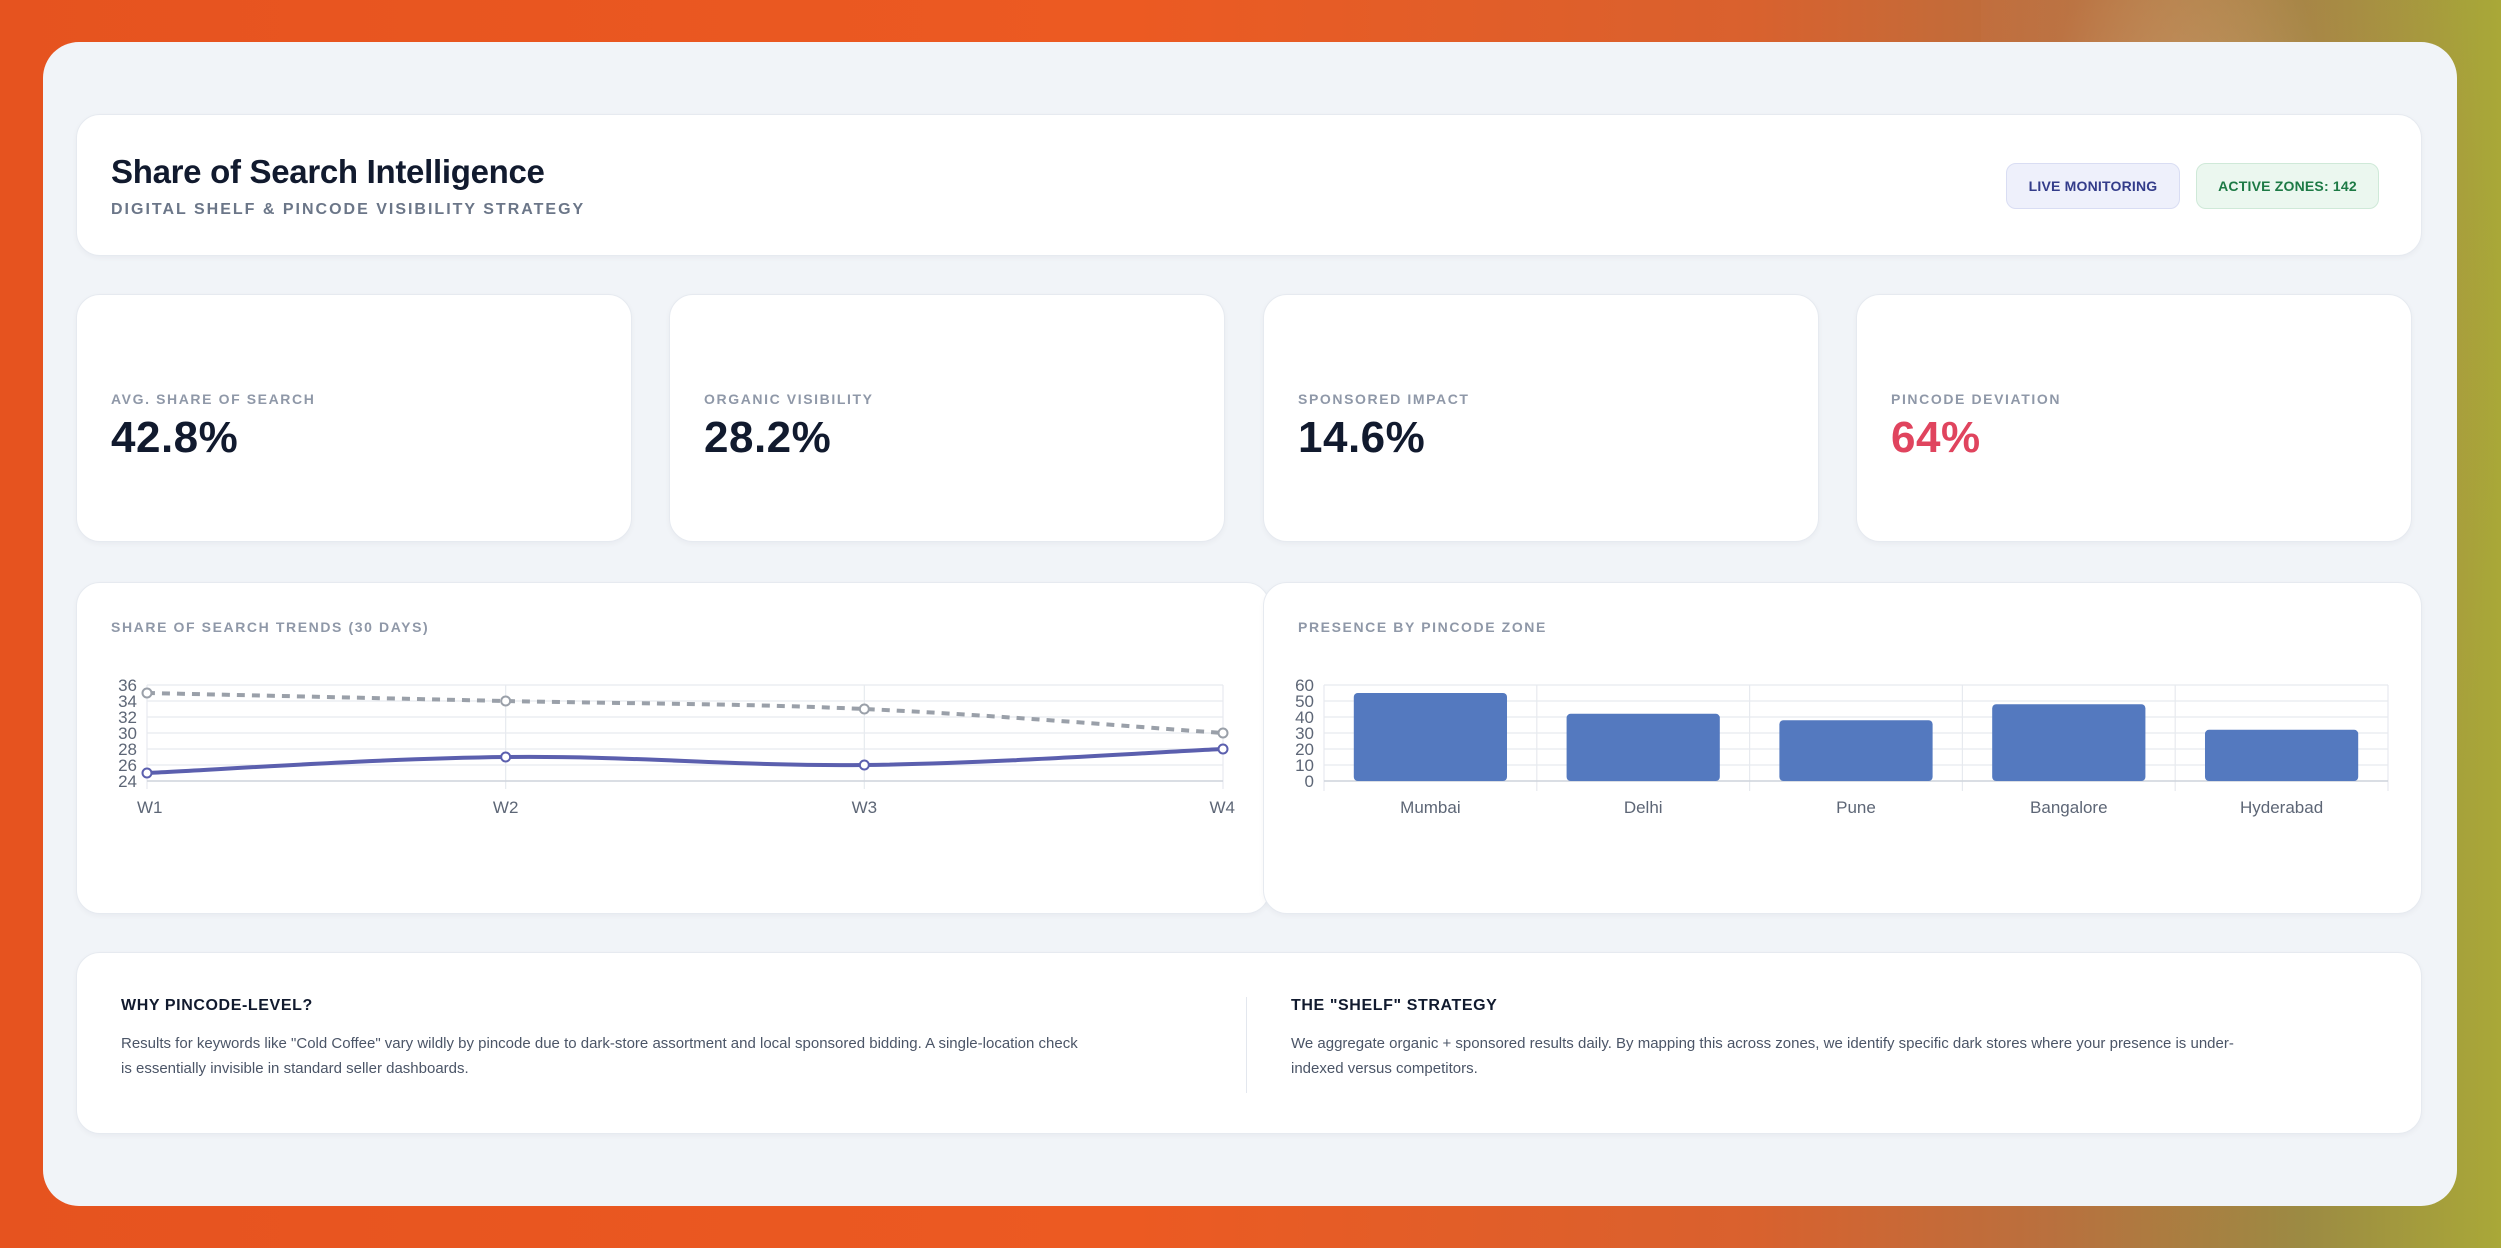 The image size is (2501, 1248). Describe the element at coordinates (947, 418) in the screenshot. I see `kpi-card-organic-visibility: ORGANIC VISIBILITY 28.2%` at that location.